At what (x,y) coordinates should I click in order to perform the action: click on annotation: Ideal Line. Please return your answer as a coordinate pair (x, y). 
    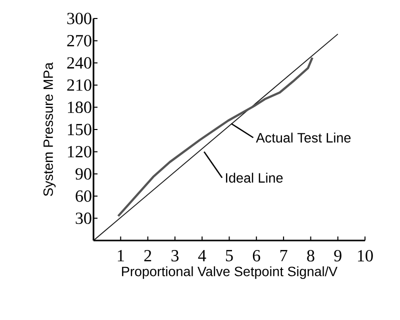
    Looking at the image, I should click on (254, 177).